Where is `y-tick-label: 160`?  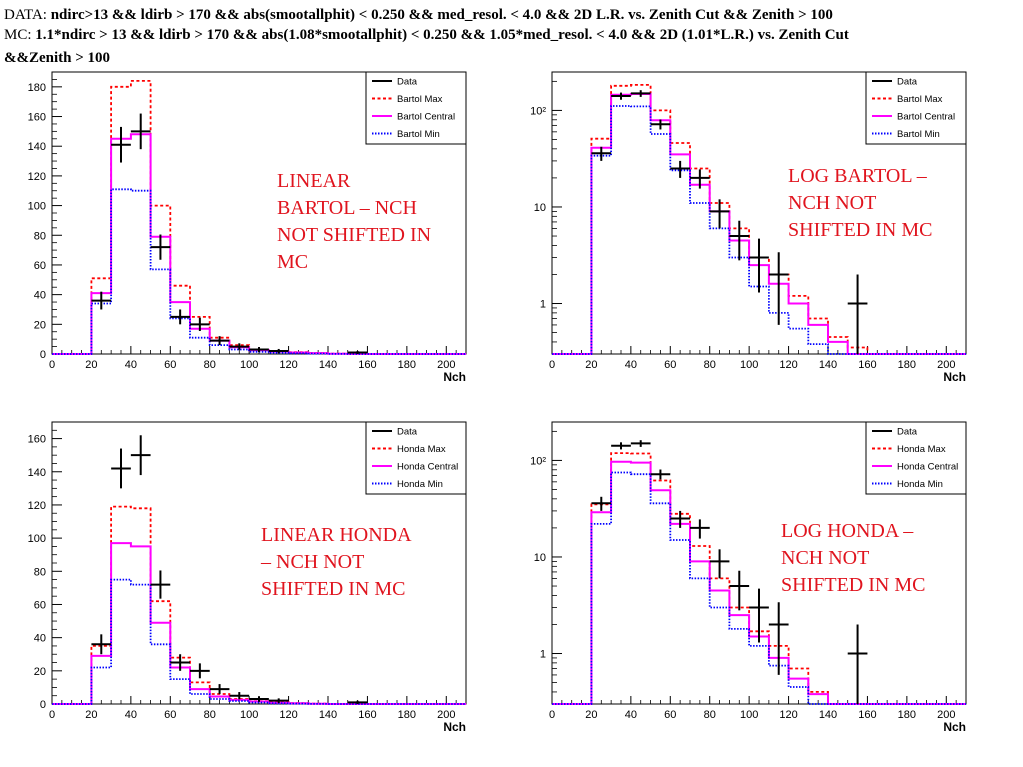 y-tick-label: 160 is located at coordinates (37, 118).